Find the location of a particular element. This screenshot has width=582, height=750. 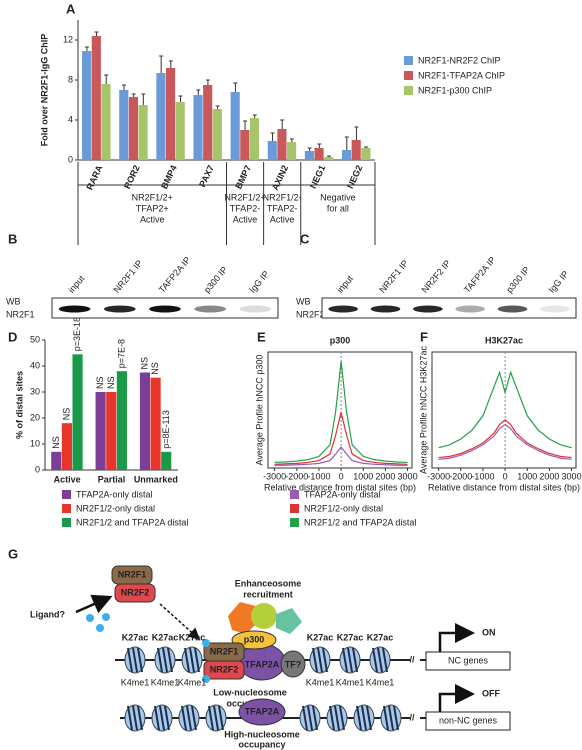

group-label: TFAP2- is located at coordinates (282, 208).